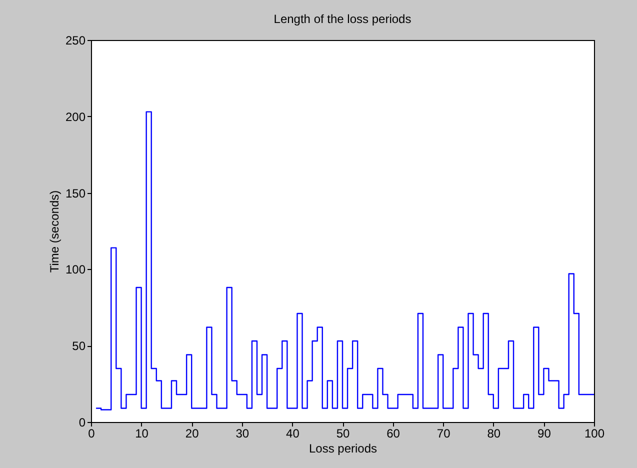  What do you see at coordinates (54, 231) in the screenshot?
I see `y-axis-title: Time (seconds)` at bounding box center [54, 231].